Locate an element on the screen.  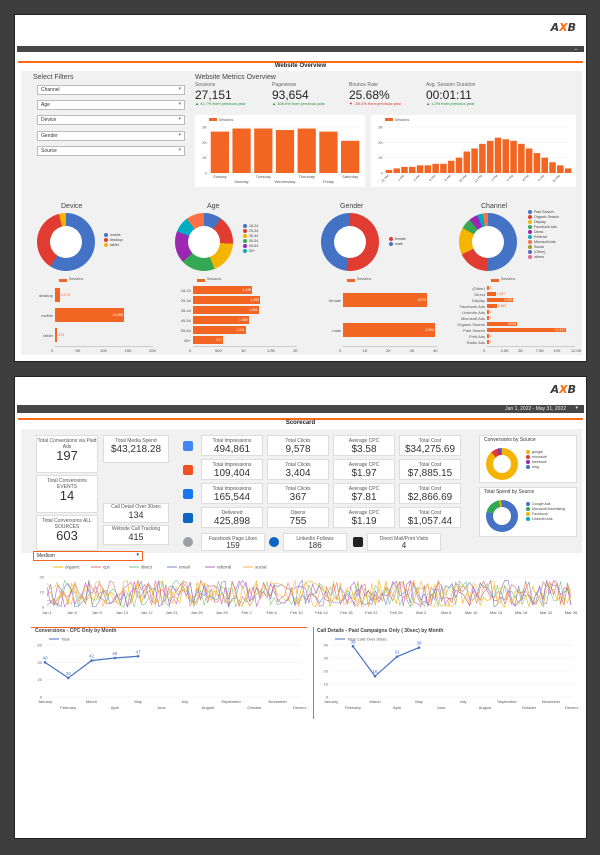
metric-label: Delivered is located at coordinates (232, 513).